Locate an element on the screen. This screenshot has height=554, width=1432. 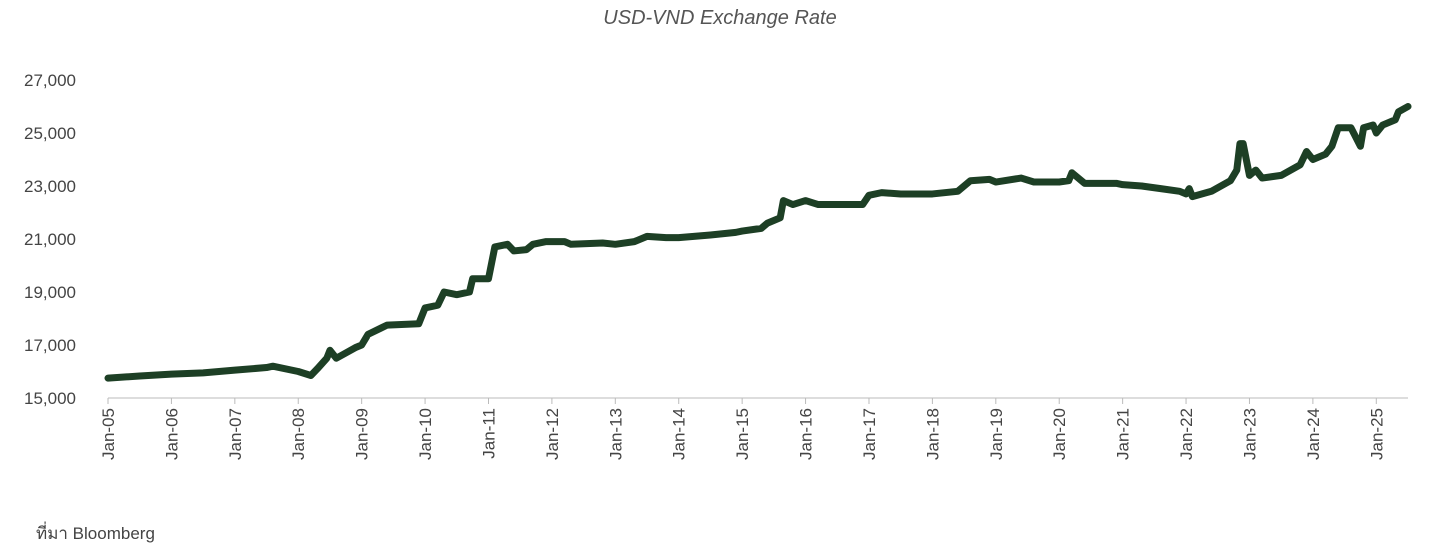
source-note: ที่มา Bloomberg is located at coordinates (95, 532).